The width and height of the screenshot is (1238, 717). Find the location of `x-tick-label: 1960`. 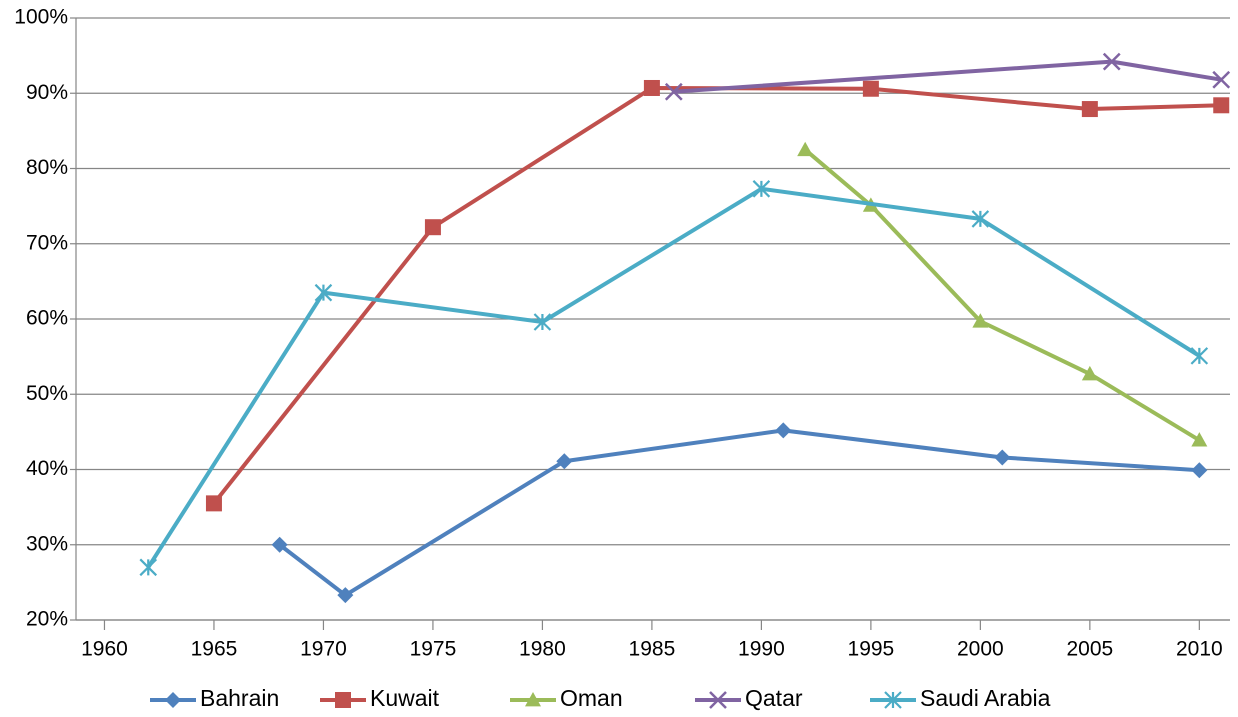

x-tick-label: 1960 is located at coordinates (104, 649).